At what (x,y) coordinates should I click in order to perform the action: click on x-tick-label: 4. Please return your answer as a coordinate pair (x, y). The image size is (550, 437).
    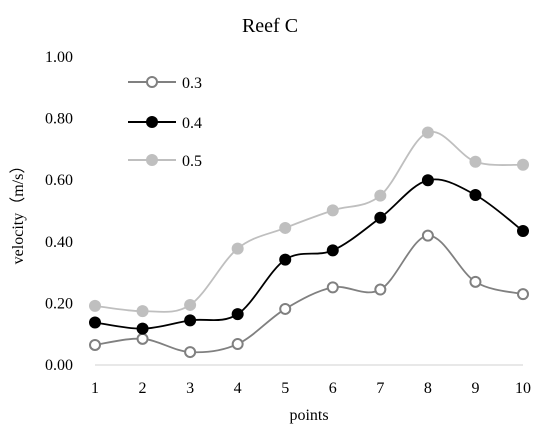
    Looking at the image, I should click on (238, 388).